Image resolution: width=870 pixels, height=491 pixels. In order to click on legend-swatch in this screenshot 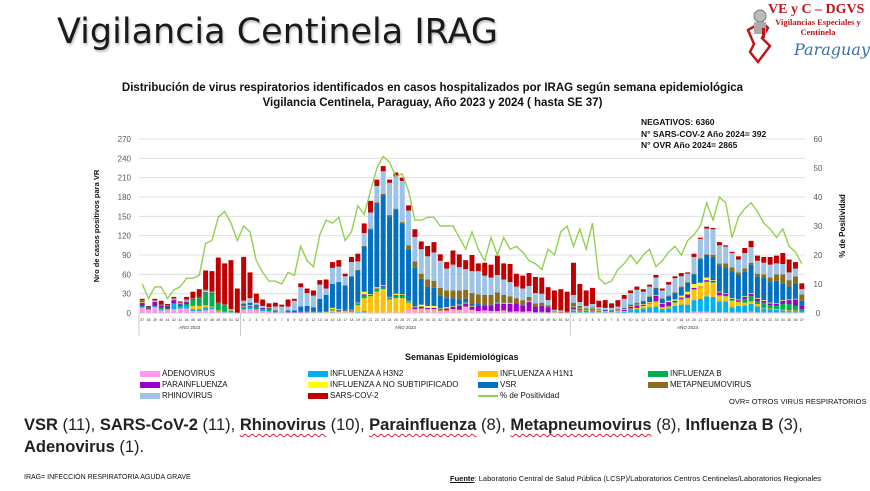, I will do `click(150, 373)`.